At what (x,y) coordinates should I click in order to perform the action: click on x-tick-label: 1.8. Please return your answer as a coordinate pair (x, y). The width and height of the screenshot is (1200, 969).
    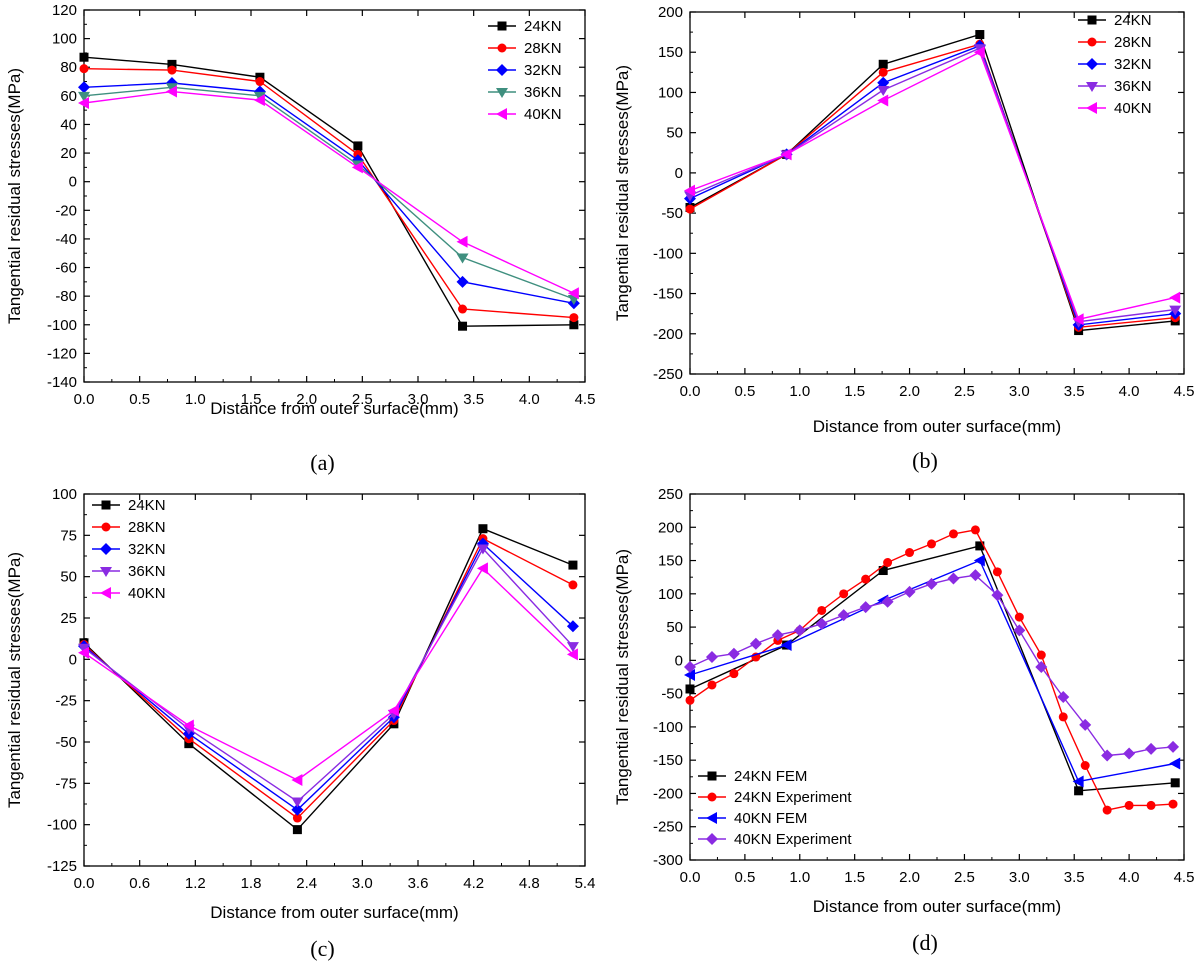
    Looking at the image, I should click on (251, 883).